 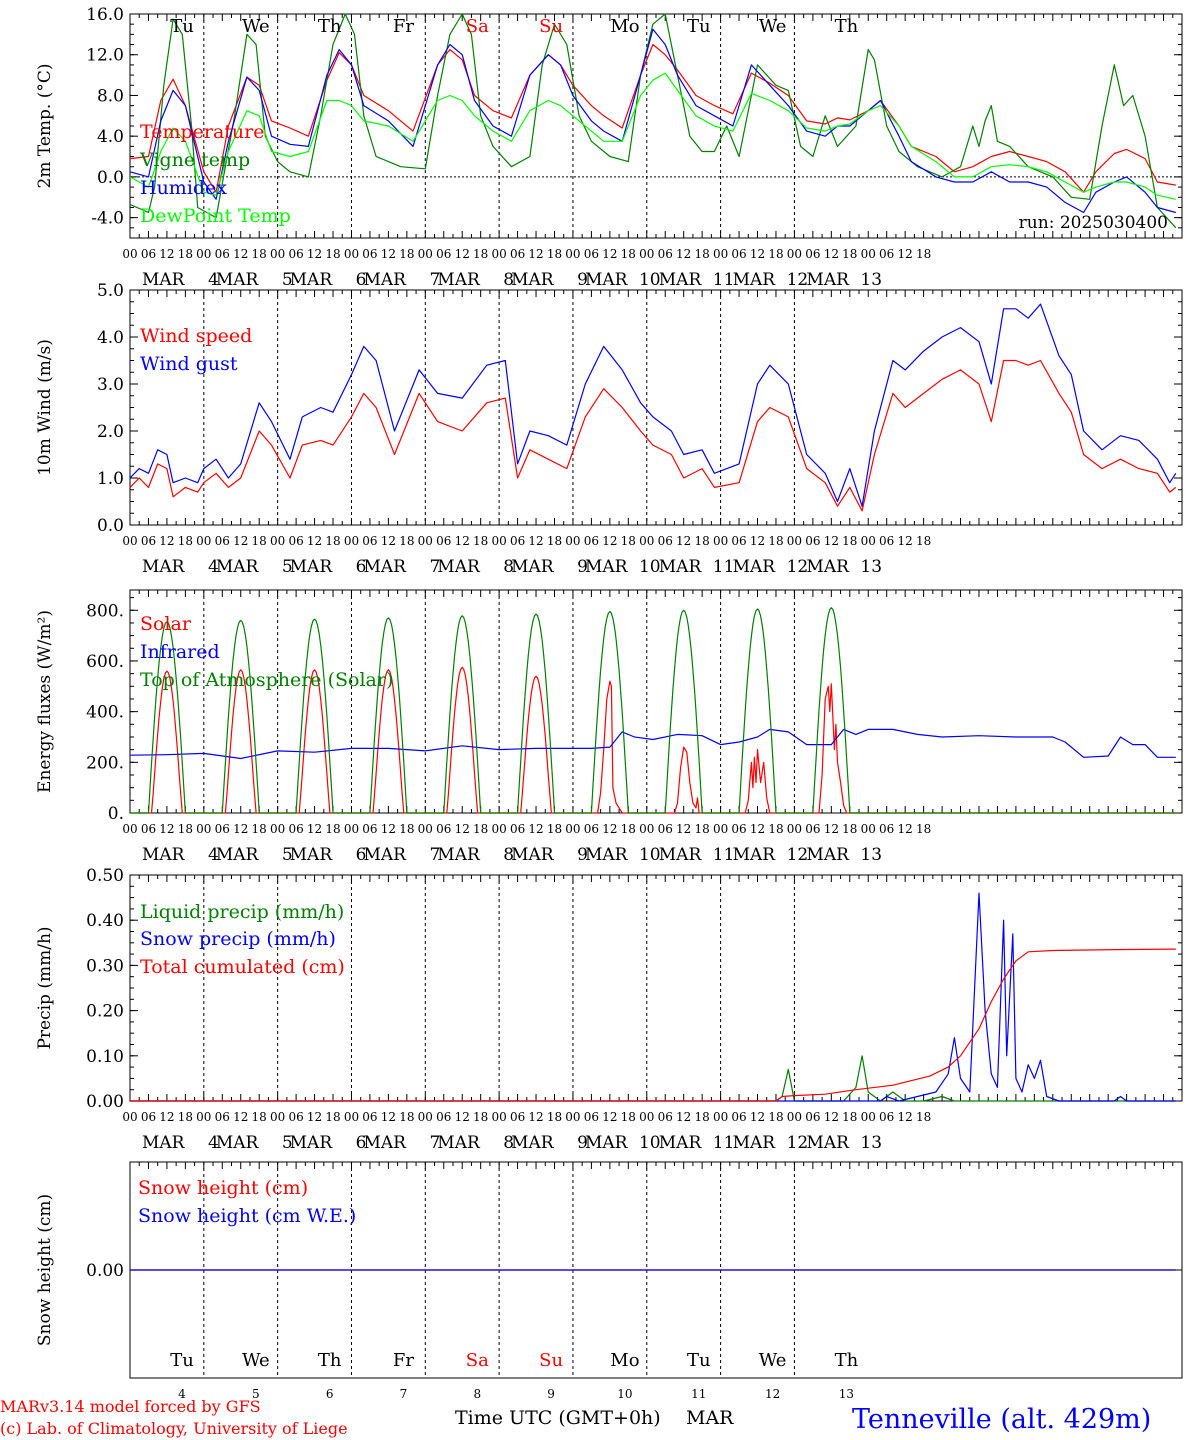 I want to click on series-line-top-of-atmosphere-solar, so click(x=653, y=710).